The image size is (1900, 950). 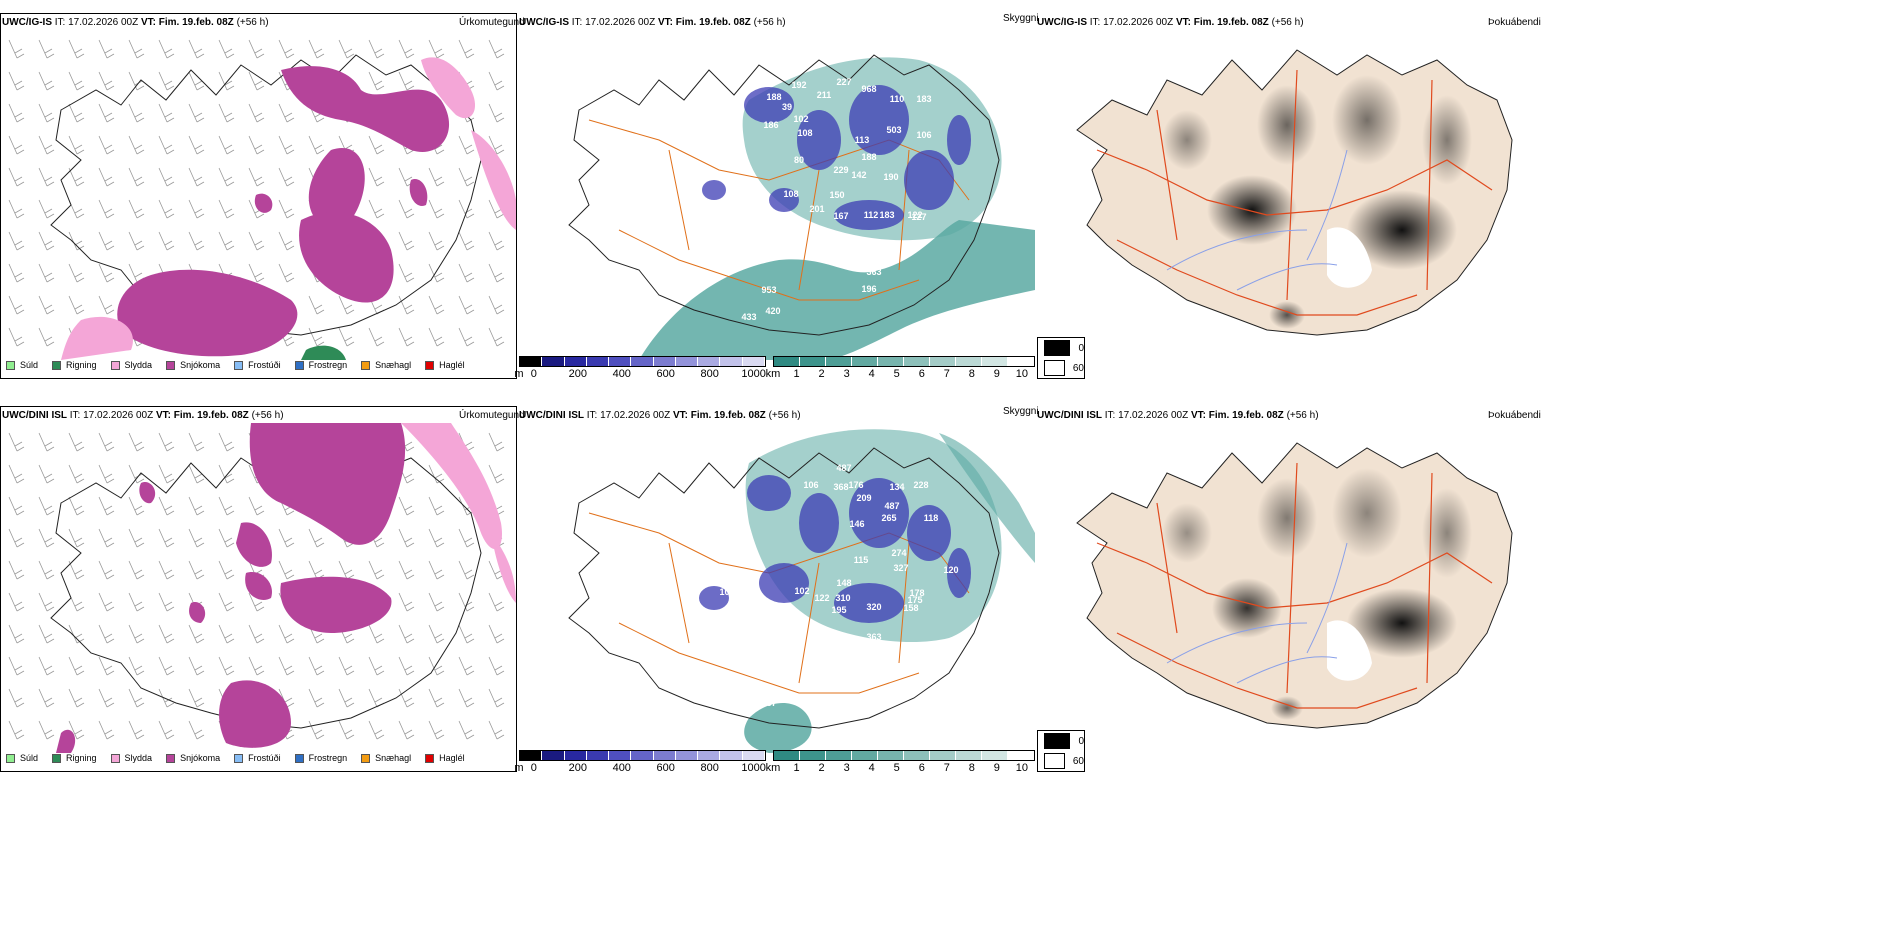 I want to click on panel-name-precip-bottom: Úrkomutegund, so click(x=492, y=415).